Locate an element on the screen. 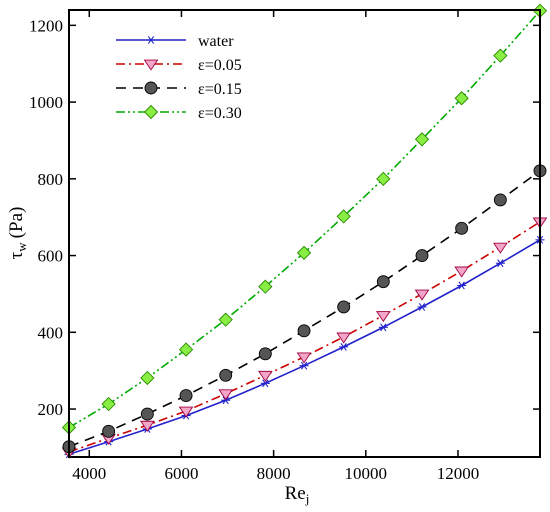 Image resolution: width=550 pixels, height=512 pixels. legend-label-2: ε=0.15 is located at coordinates (220, 89).